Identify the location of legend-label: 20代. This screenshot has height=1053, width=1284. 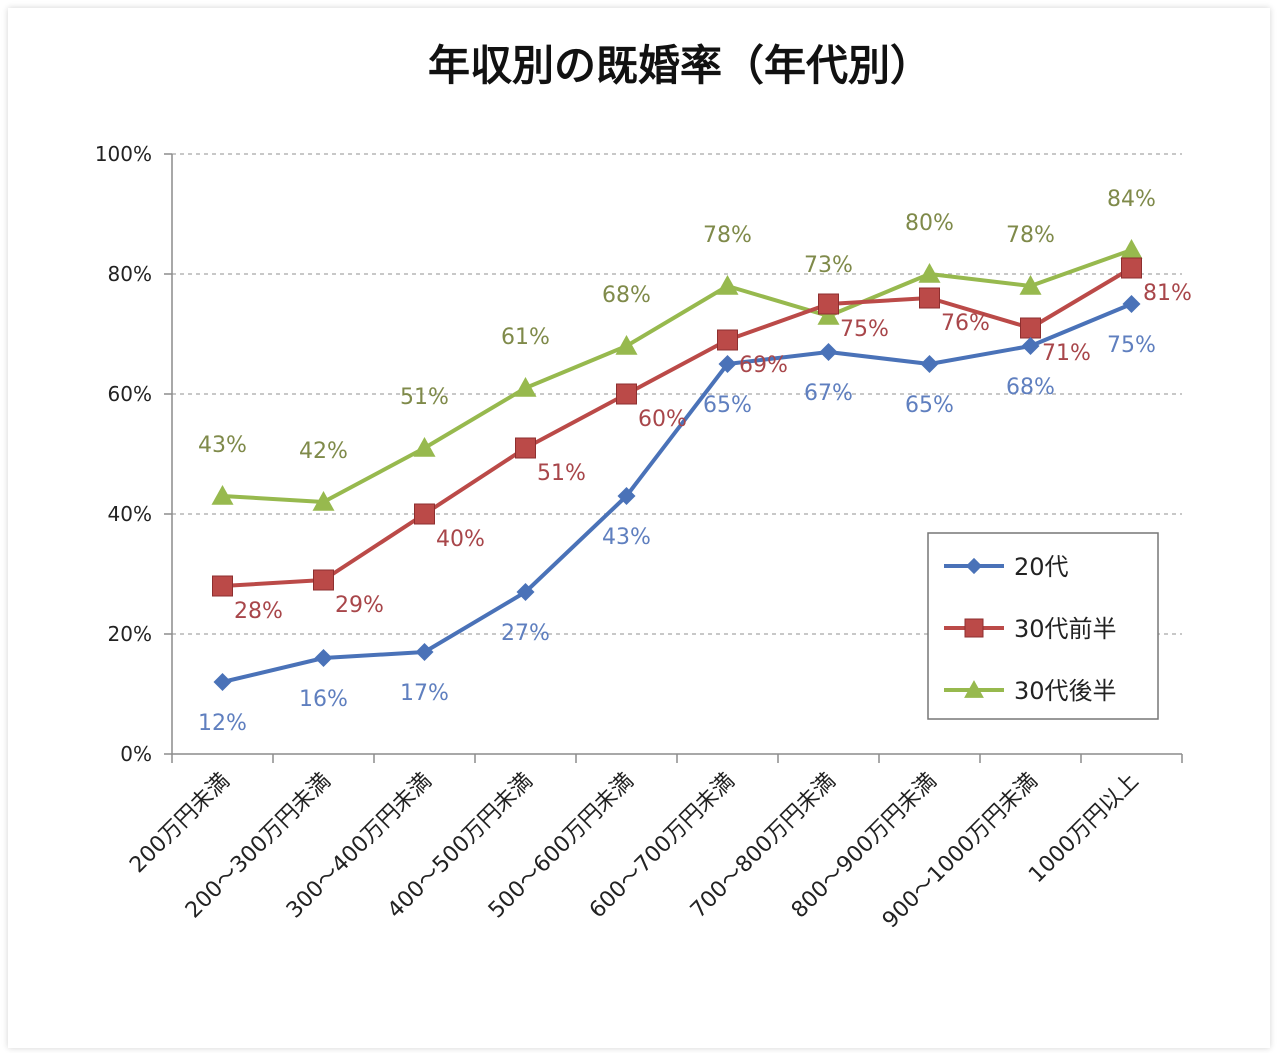
(1041, 567).